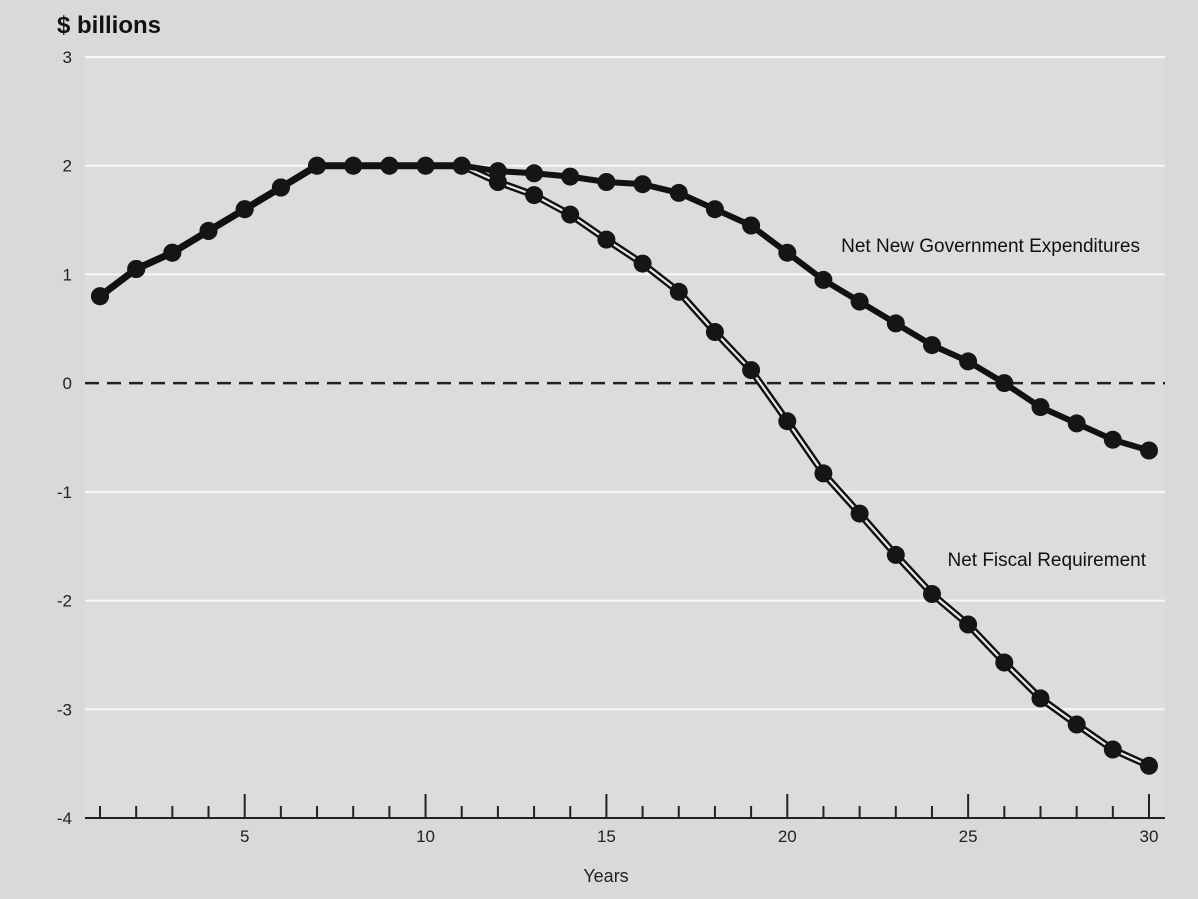 The width and height of the screenshot is (1198, 899). I want to click on x-tick-label: 20, so click(787, 836).